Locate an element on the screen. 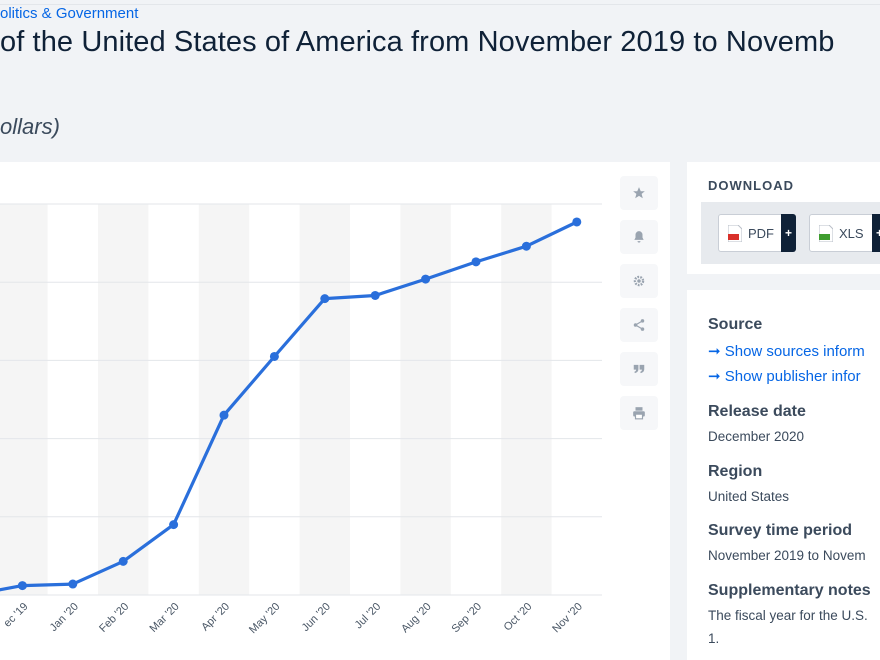  chart-toolbar is located at coordinates (639, 308).